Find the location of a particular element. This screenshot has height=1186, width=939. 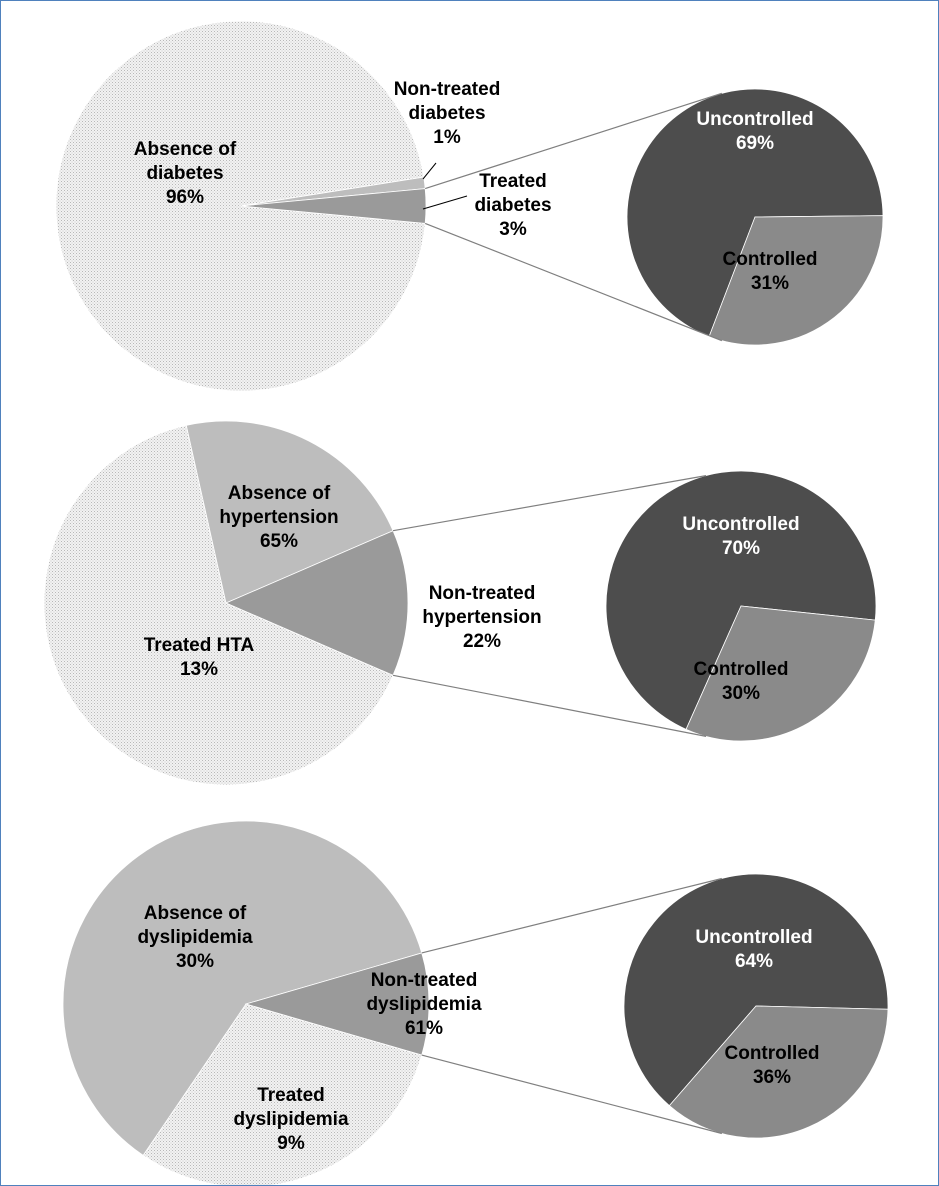

label-controlled-line: 36% is located at coordinates (772, 1077).